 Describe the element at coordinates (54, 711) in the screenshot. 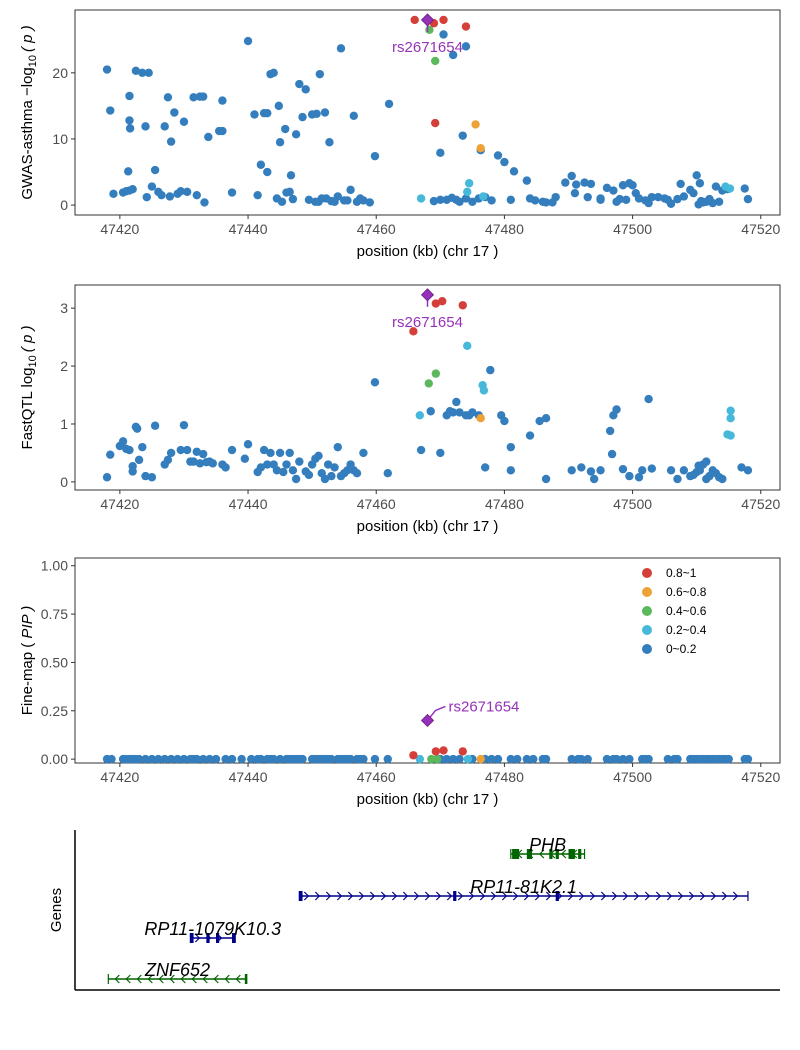

I see `y-tick-label: 0.25` at that location.